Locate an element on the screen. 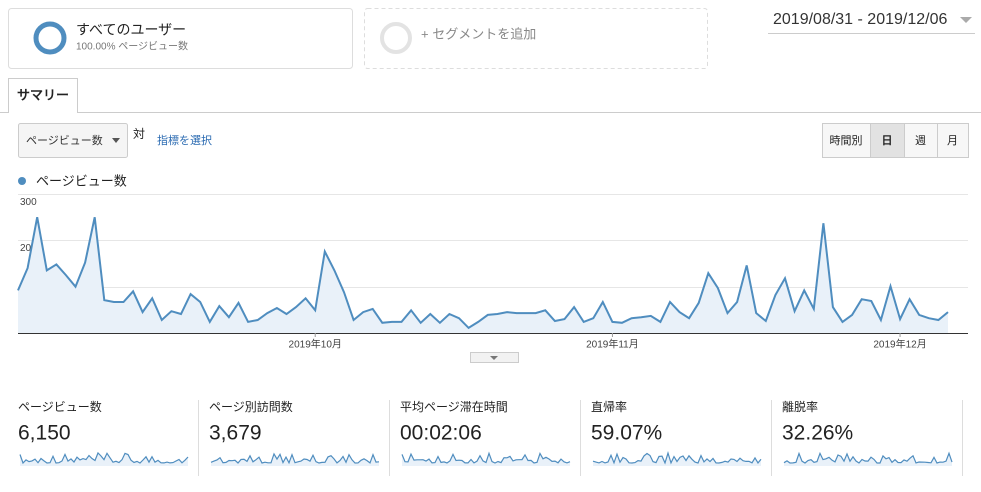  y-tick-label: 300 is located at coordinates (28, 202).